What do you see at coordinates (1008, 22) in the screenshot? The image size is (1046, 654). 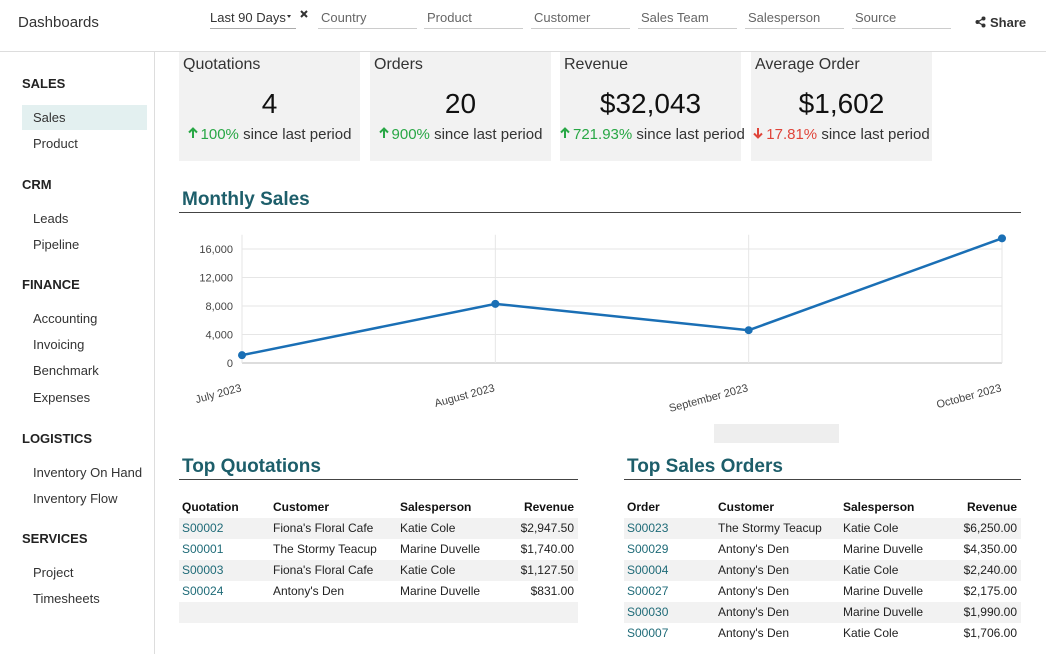 I see `share-button: Share` at bounding box center [1008, 22].